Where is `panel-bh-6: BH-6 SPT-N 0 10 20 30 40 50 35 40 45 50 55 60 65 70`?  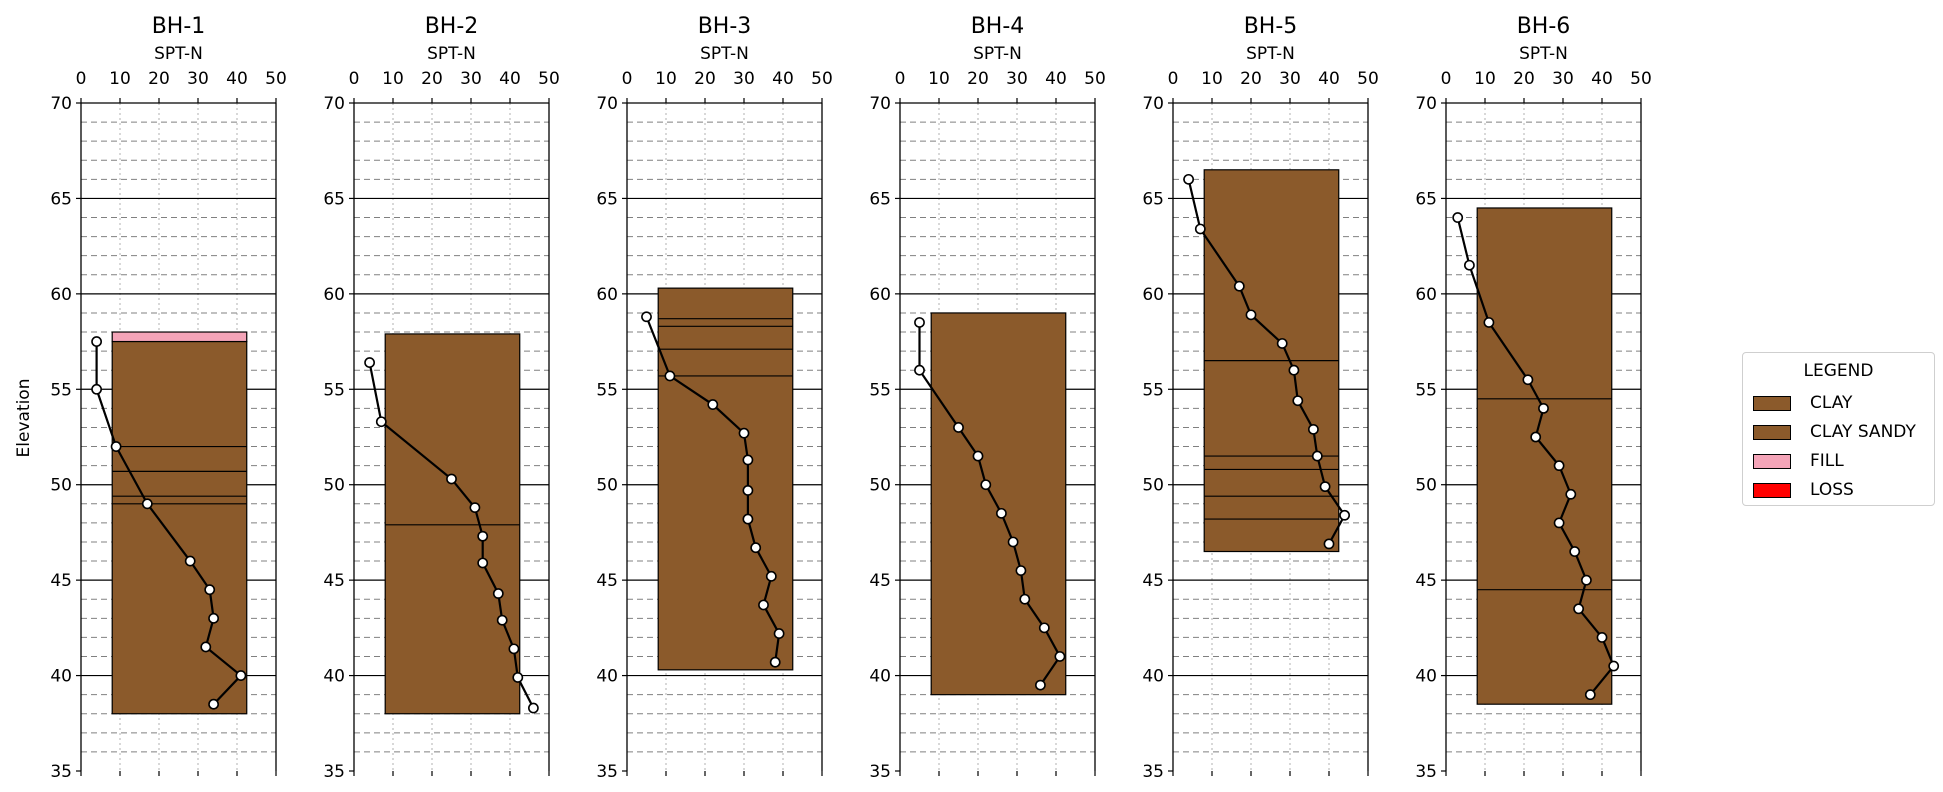
panel-bh-6: BH-6 SPT-N 0 10 20 30 40 50 35 40 45 50 55 60 65 70 is located at coordinates (1533, 398).